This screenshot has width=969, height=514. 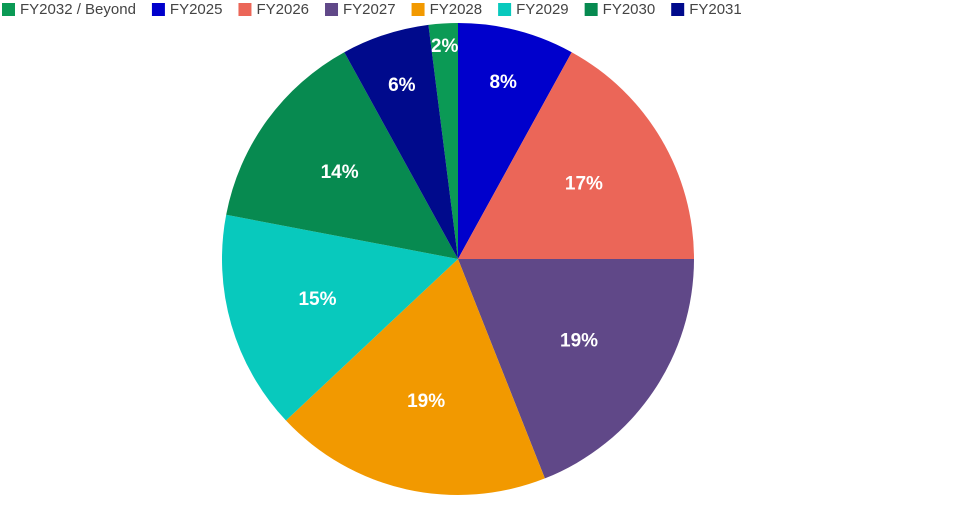 What do you see at coordinates (445, 46) in the screenshot?
I see `value-label: 2%` at bounding box center [445, 46].